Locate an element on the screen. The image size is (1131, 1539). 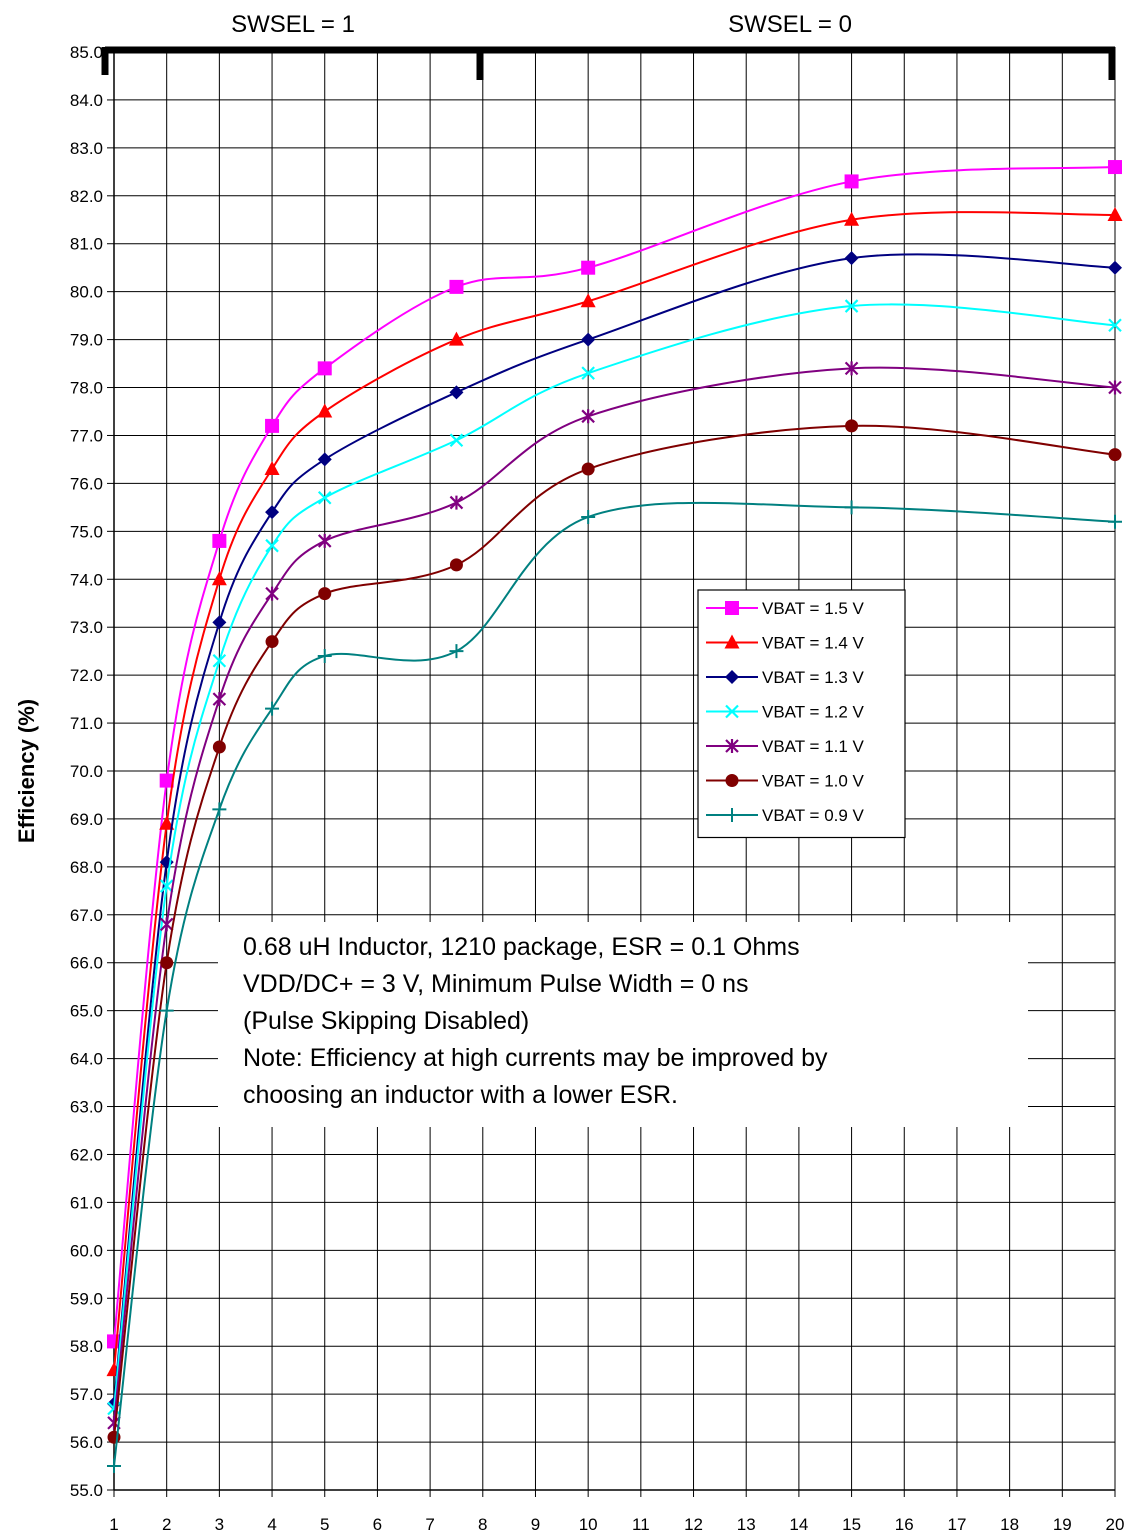
y-tick-label-79.0: 79.0 is located at coordinates (86, 340).